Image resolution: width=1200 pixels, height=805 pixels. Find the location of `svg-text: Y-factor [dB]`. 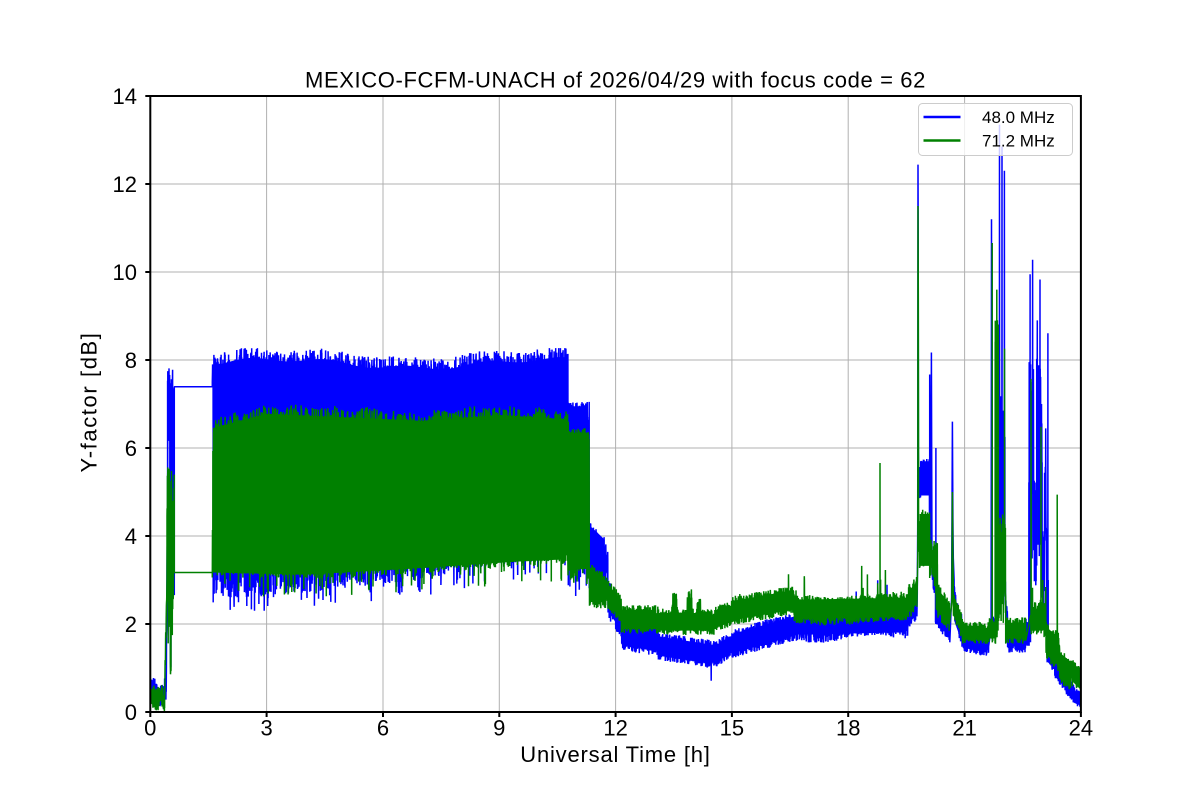

svg-text: Y-factor [dB] is located at coordinates (89, 401).